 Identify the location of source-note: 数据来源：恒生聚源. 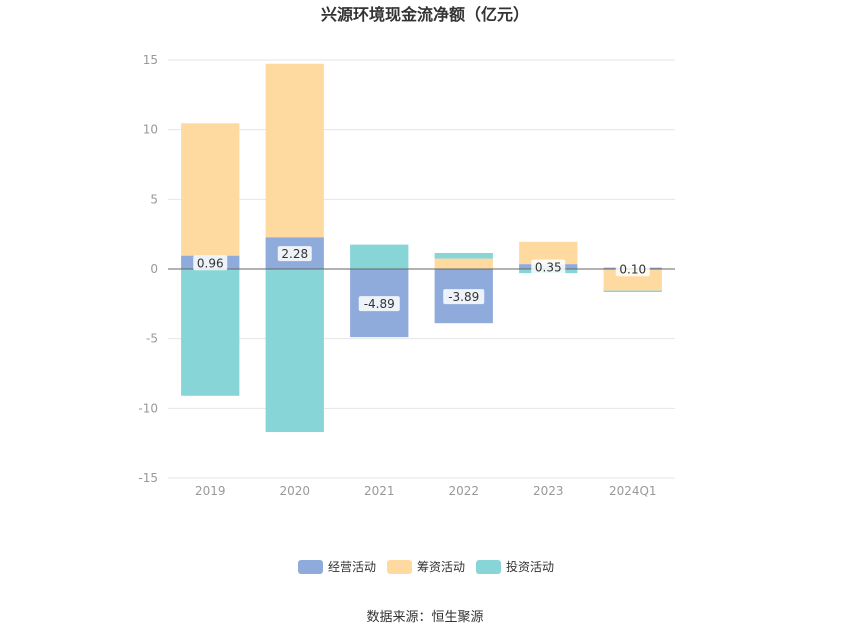
(424, 617).